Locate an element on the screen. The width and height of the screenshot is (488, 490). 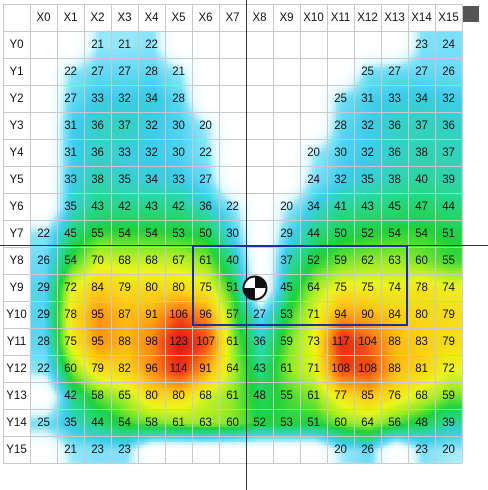
row-header: Y4 is located at coordinates (16, 152).